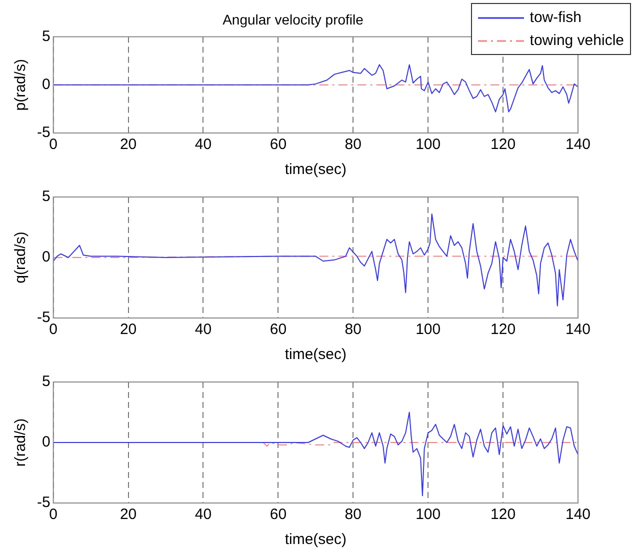 This screenshot has width=634, height=557. Describe the element at coordinates (21, 258) in the screenshot. I see `y-axis-title: q(rad/s)` at that location.